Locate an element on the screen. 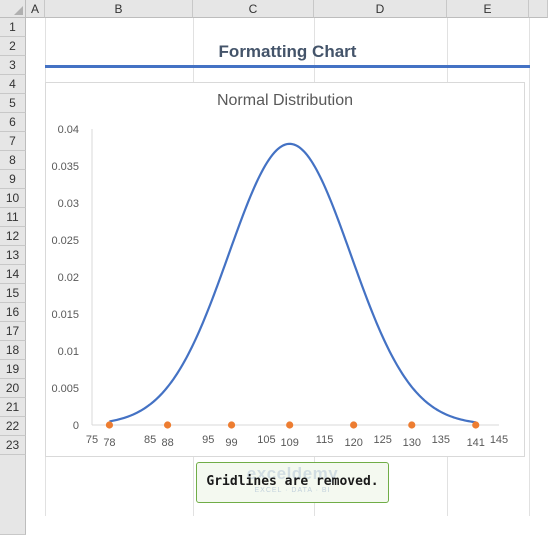 This screenshot has width=548, height=535. column-header-d: D is located at coordinates (380, 9).